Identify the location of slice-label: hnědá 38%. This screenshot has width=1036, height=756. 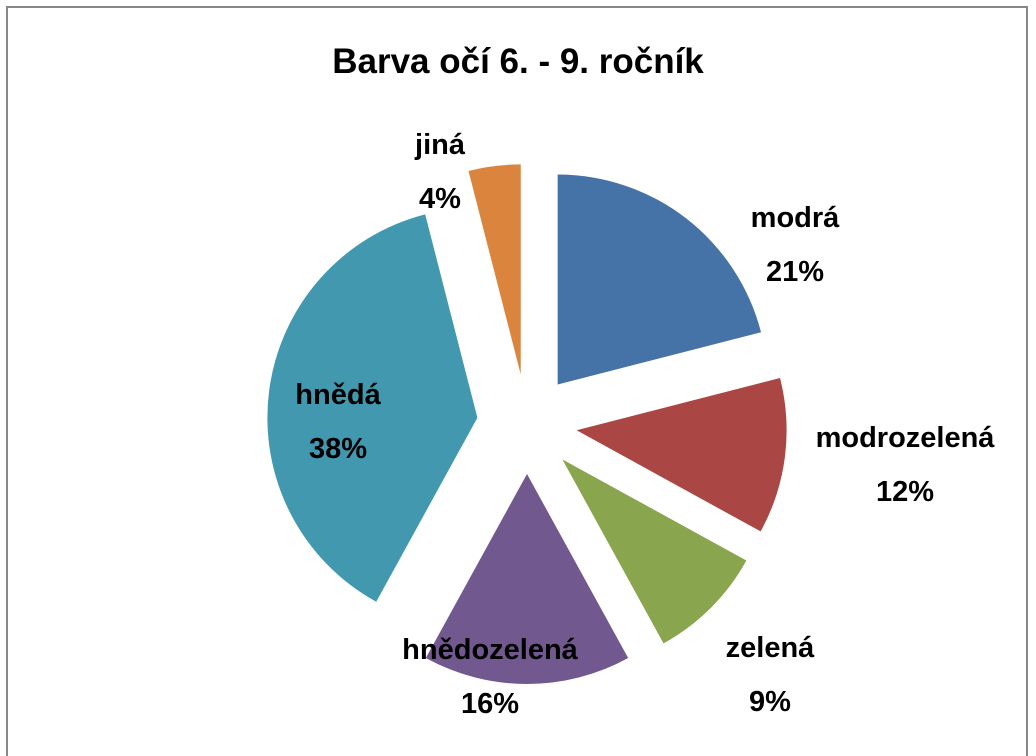
(338, 422).